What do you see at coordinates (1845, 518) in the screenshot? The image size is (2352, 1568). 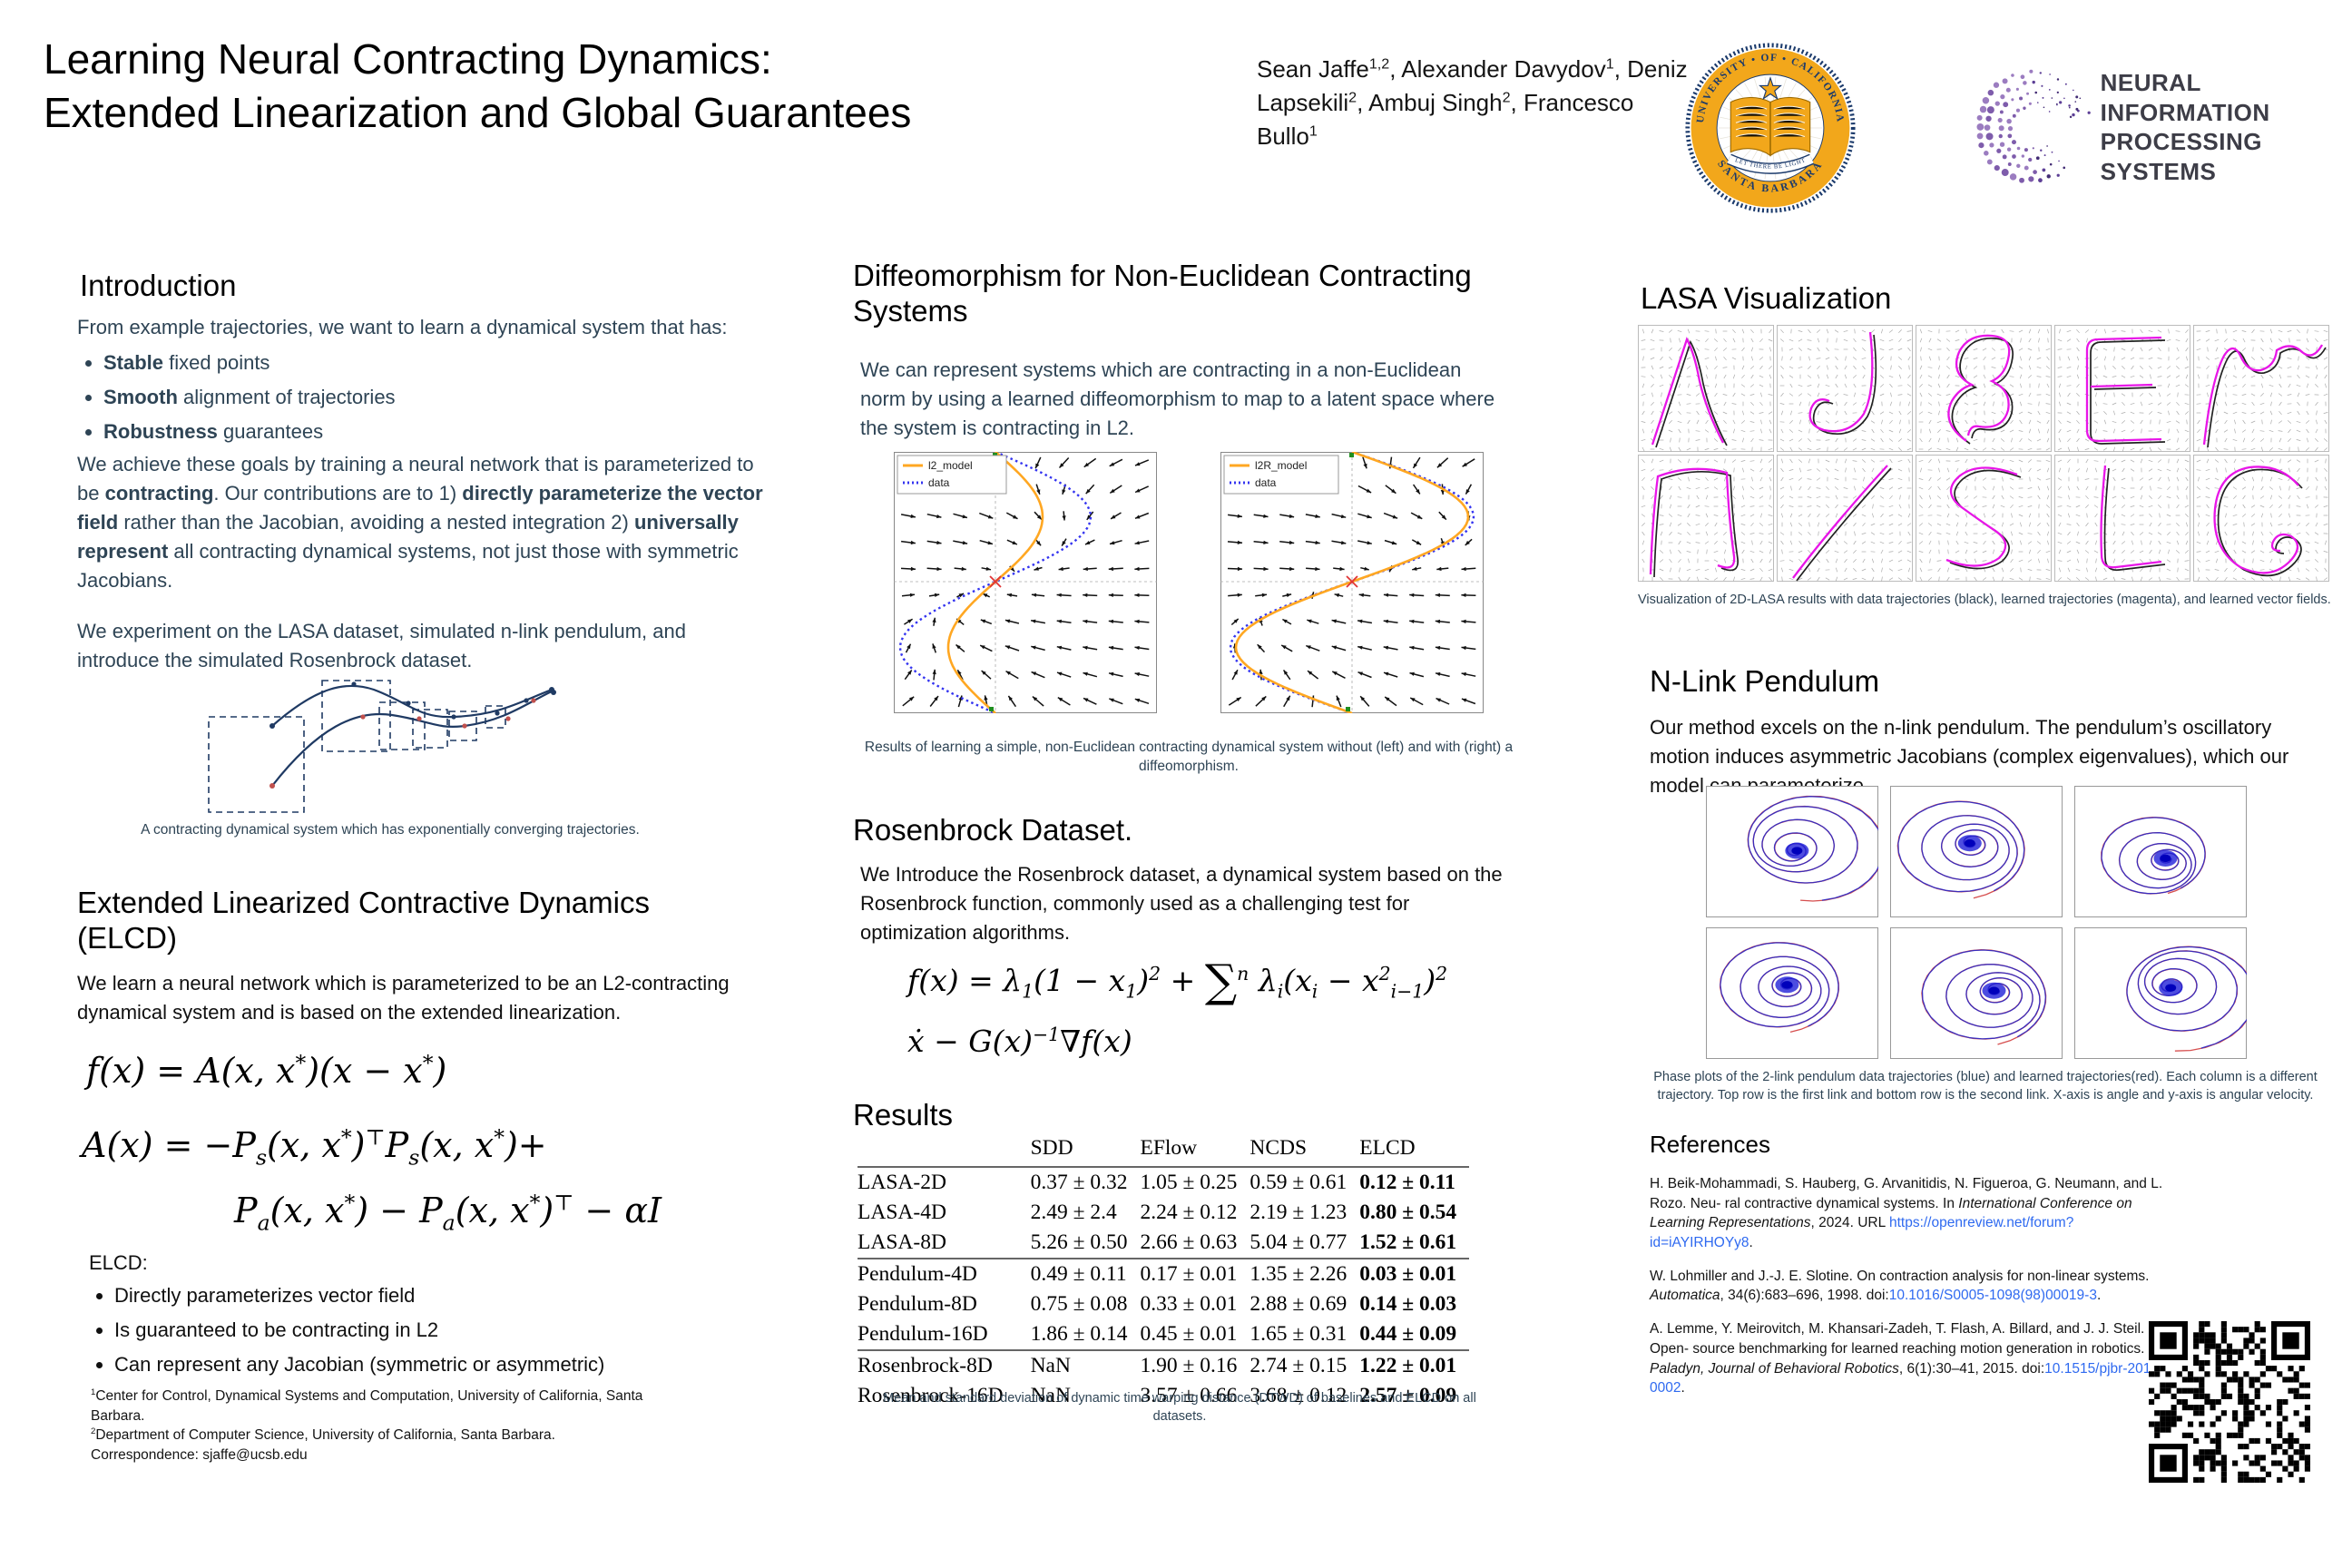 I see `lasa-panel-slash` at bounding box center [1845, 518].